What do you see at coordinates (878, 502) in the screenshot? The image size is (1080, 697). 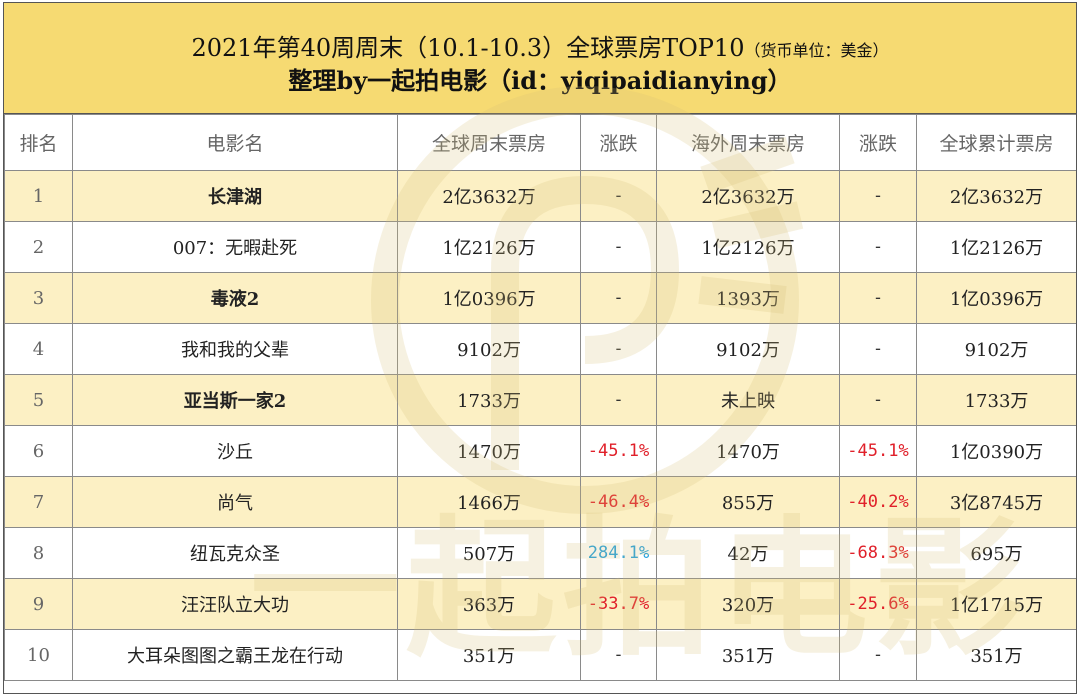 I see `overseas-change-cell: -40.2%` at bounding box center [878, 502].